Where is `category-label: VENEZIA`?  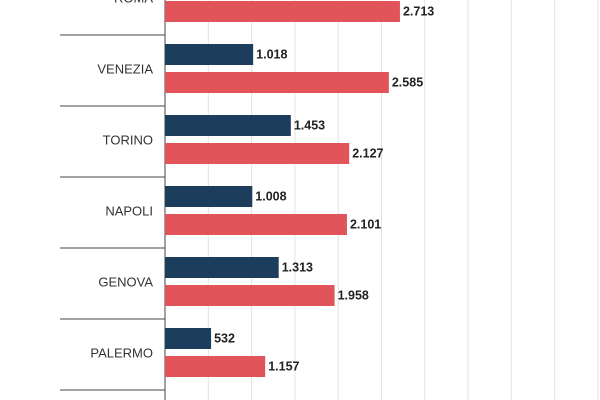 category-label: VENEZIA is located at coordinates (125, 68).